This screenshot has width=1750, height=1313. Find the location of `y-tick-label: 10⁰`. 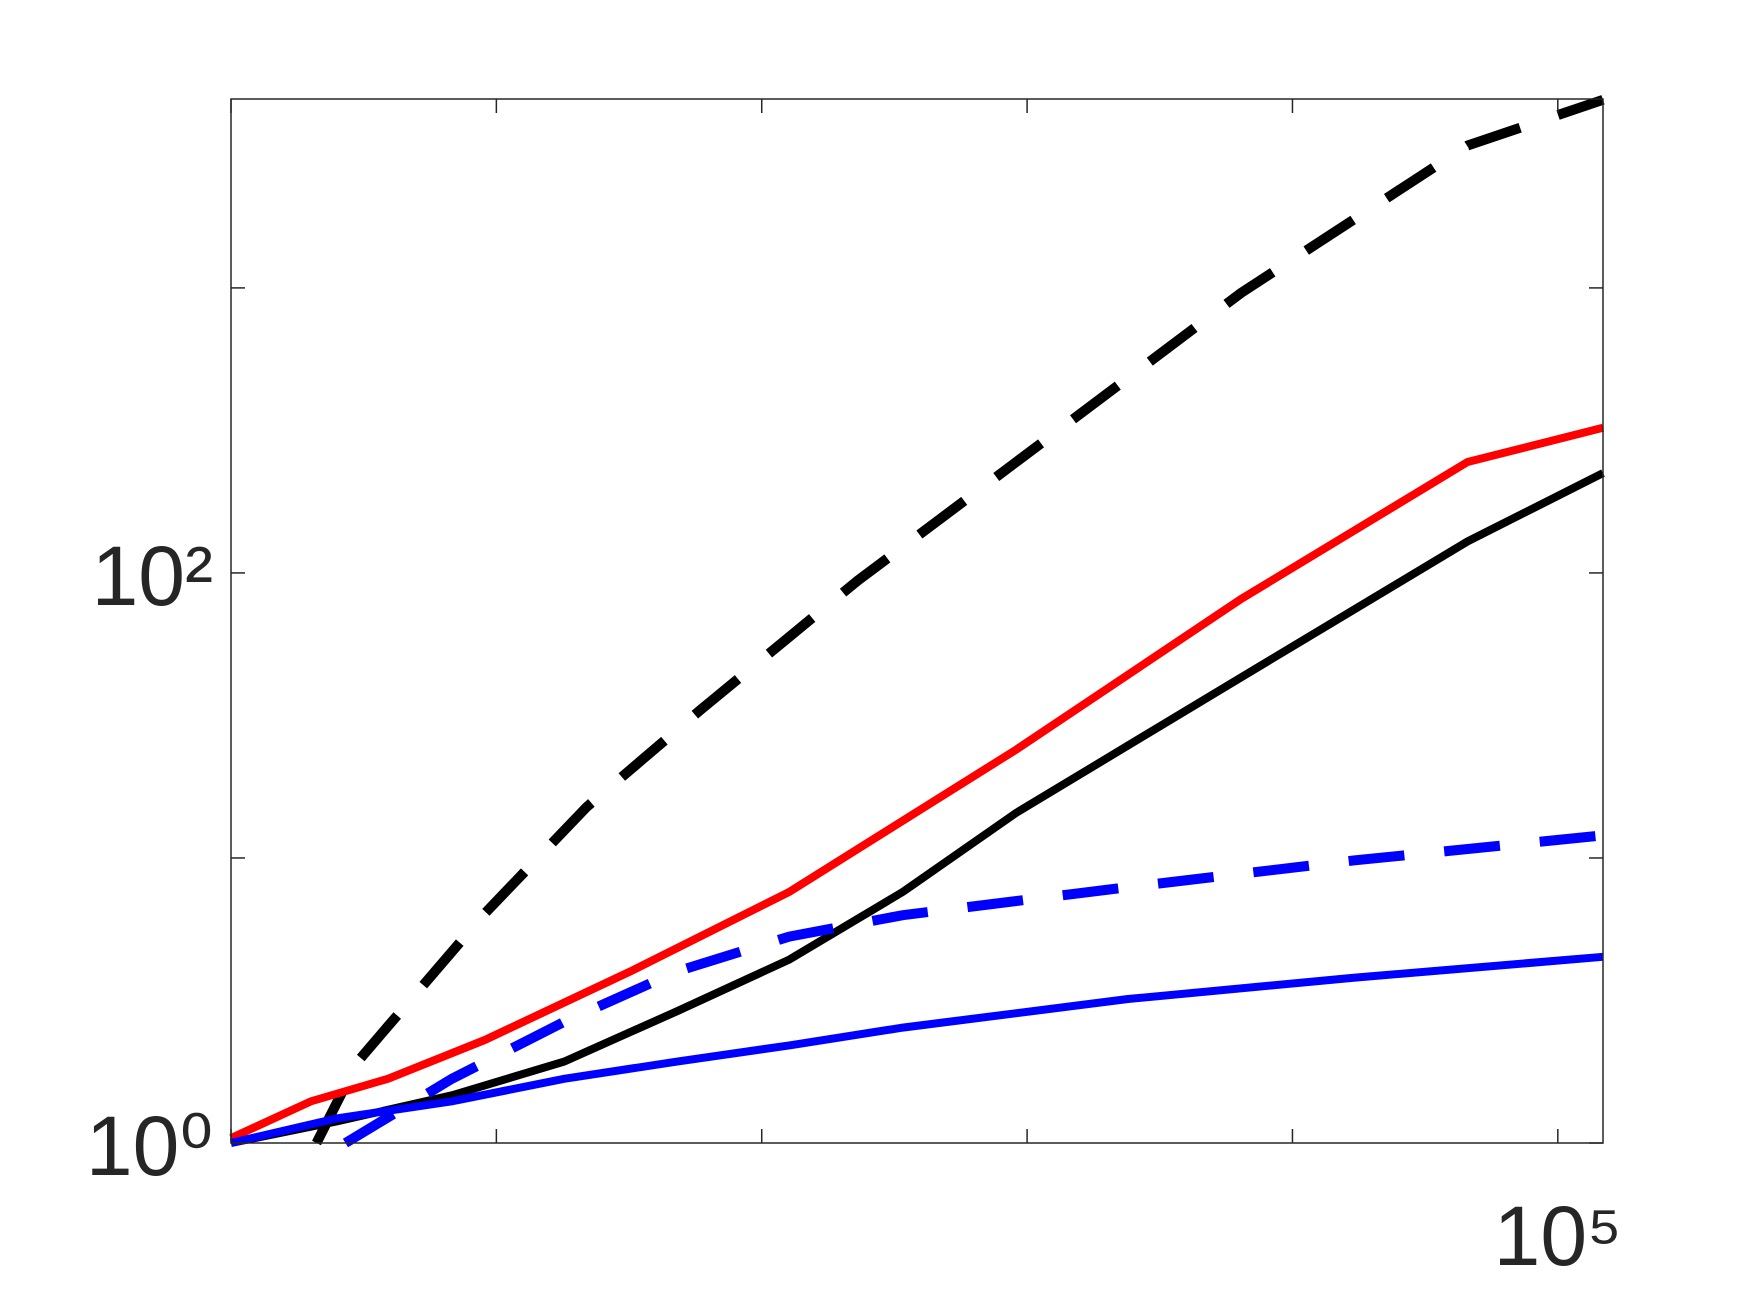

y-tick-label: 10⁰ is located at coordinates (149, 1146).